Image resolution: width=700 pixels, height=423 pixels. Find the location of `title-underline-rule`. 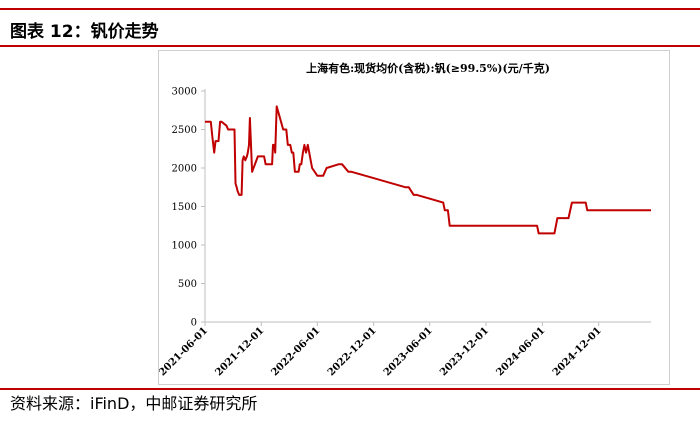

title-underline-rule is located at coordinates (350, 46).